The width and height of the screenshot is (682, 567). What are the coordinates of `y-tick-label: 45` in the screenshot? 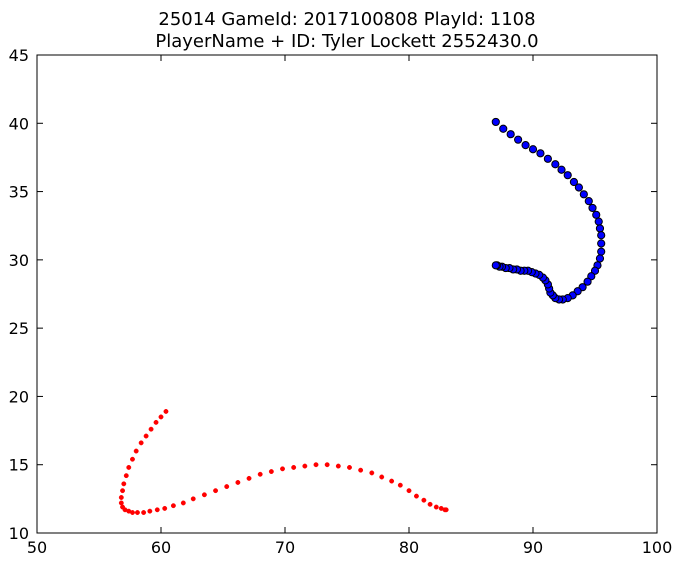 It's located at (19, 55).